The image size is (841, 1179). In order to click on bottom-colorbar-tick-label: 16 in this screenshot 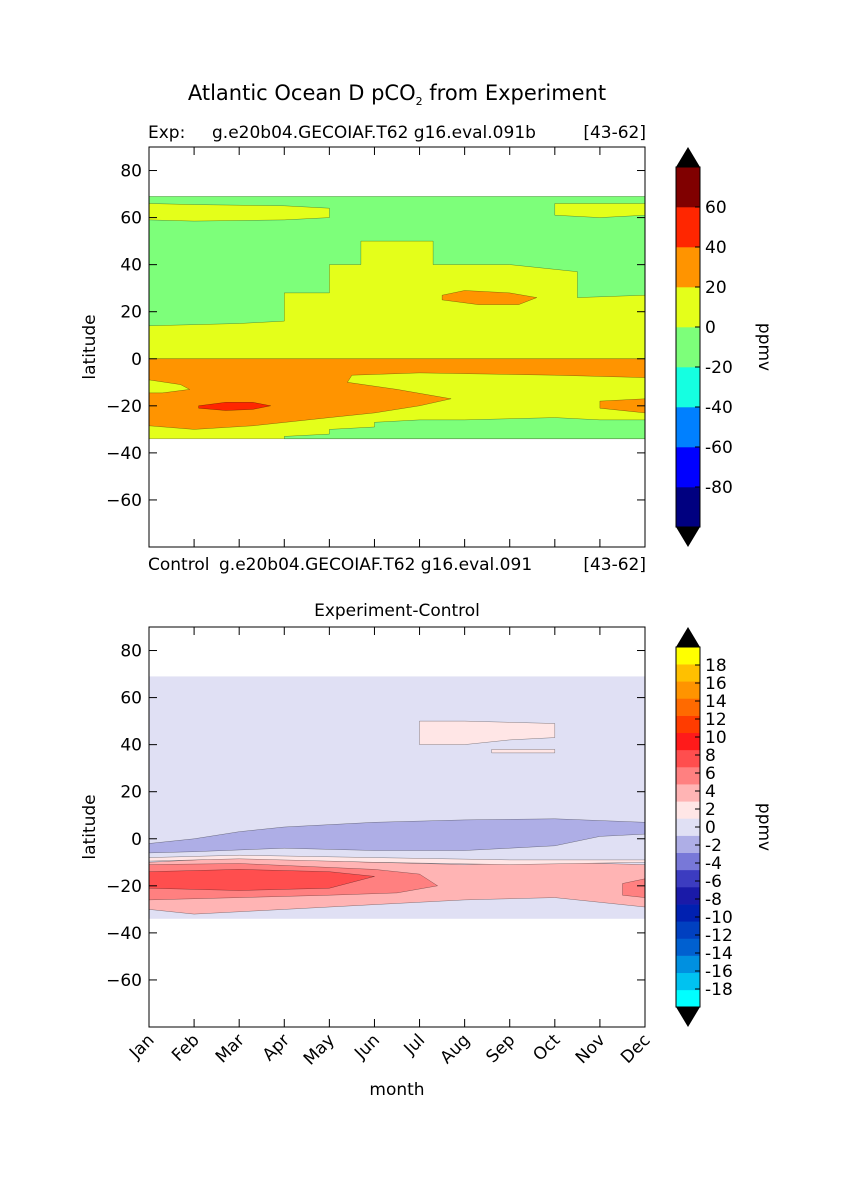, I will do `click(716, 684)`.